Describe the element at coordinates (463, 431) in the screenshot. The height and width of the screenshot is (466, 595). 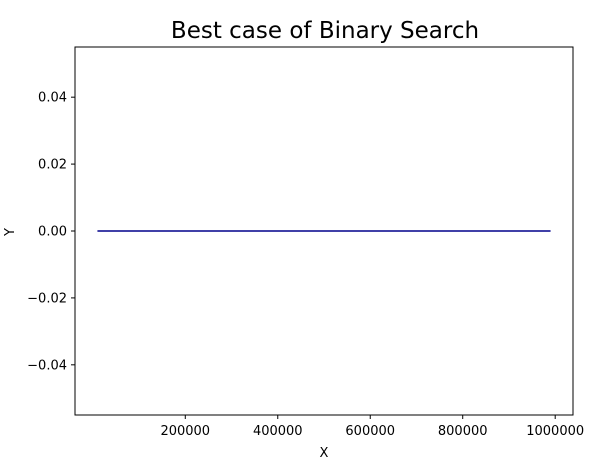
I see `x-tick-label: 800000` at that location.